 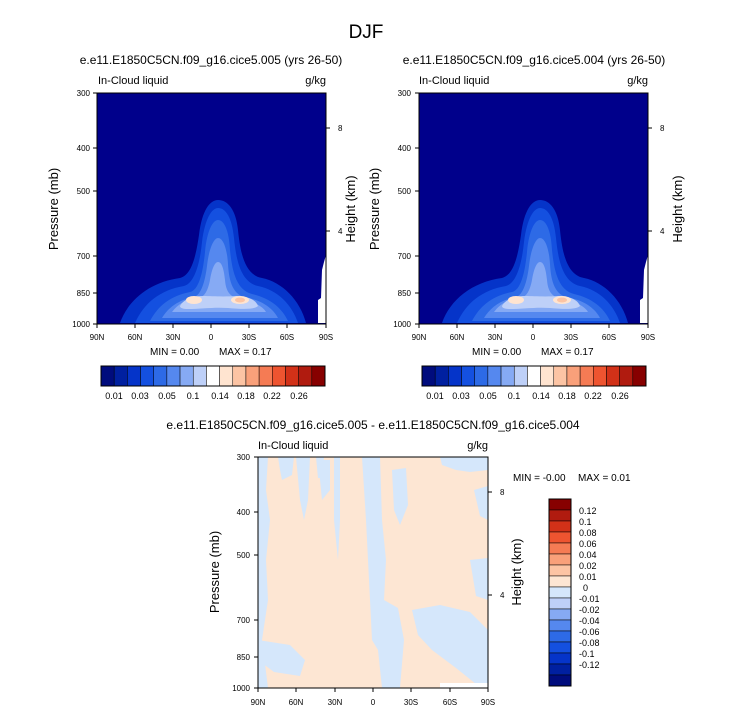 What do you see at coordinates (167, 396) in the screenshot?
I see `colorbar-left-label: 0.05` at bounding box center [167, 396].